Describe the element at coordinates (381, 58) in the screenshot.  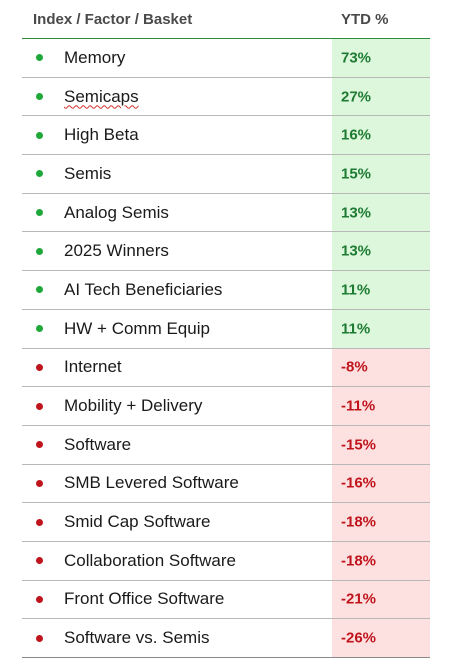
I see `ytd-cell: 73%` at that location.